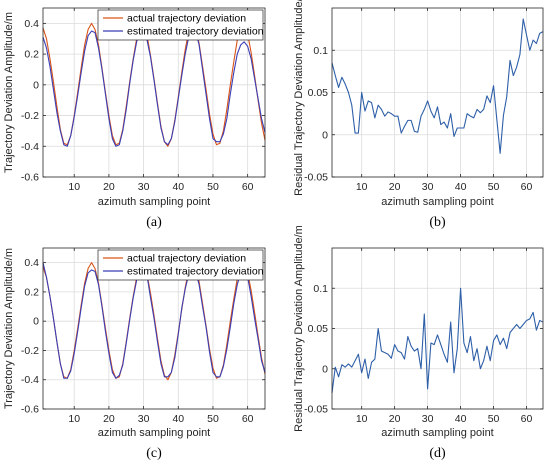  What do you see at coordinates (154, 453) in the screenshot?
I see `panel-label: (c)` at bounding box center [154, 453].